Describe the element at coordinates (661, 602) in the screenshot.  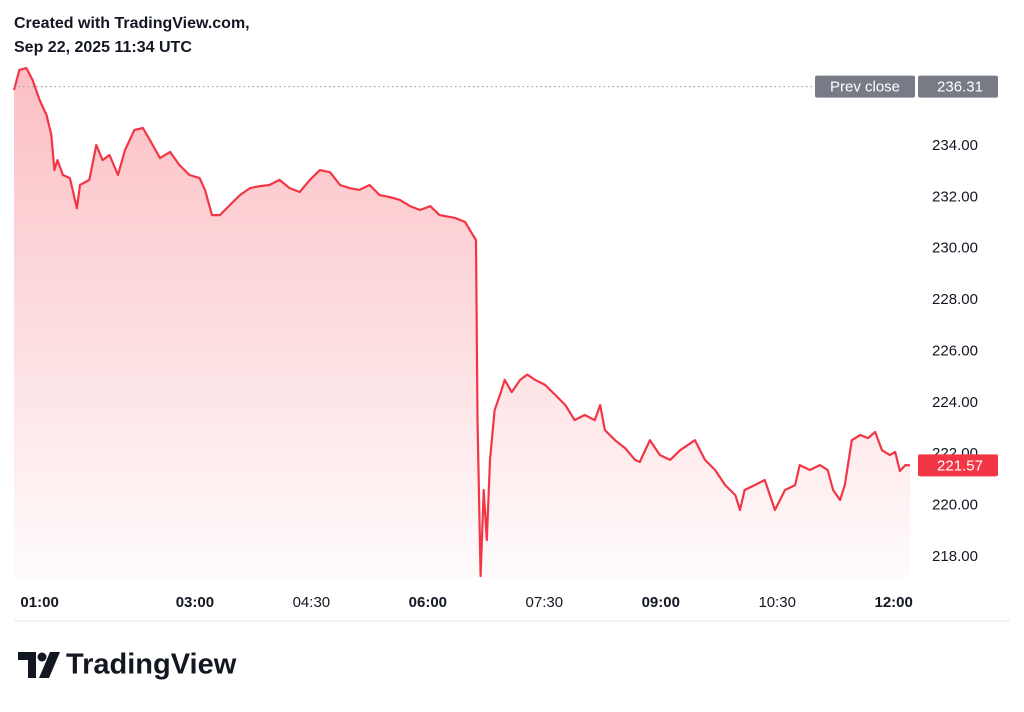
I see `x-tick-label: 09:00` at that location.